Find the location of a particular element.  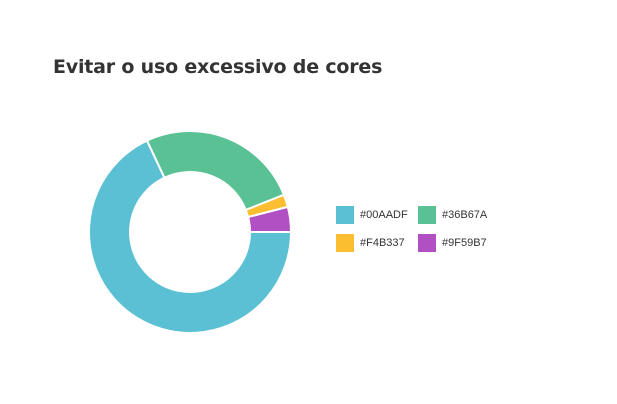

legend-label: #9F59B7 is located at coordinates (464, 243).